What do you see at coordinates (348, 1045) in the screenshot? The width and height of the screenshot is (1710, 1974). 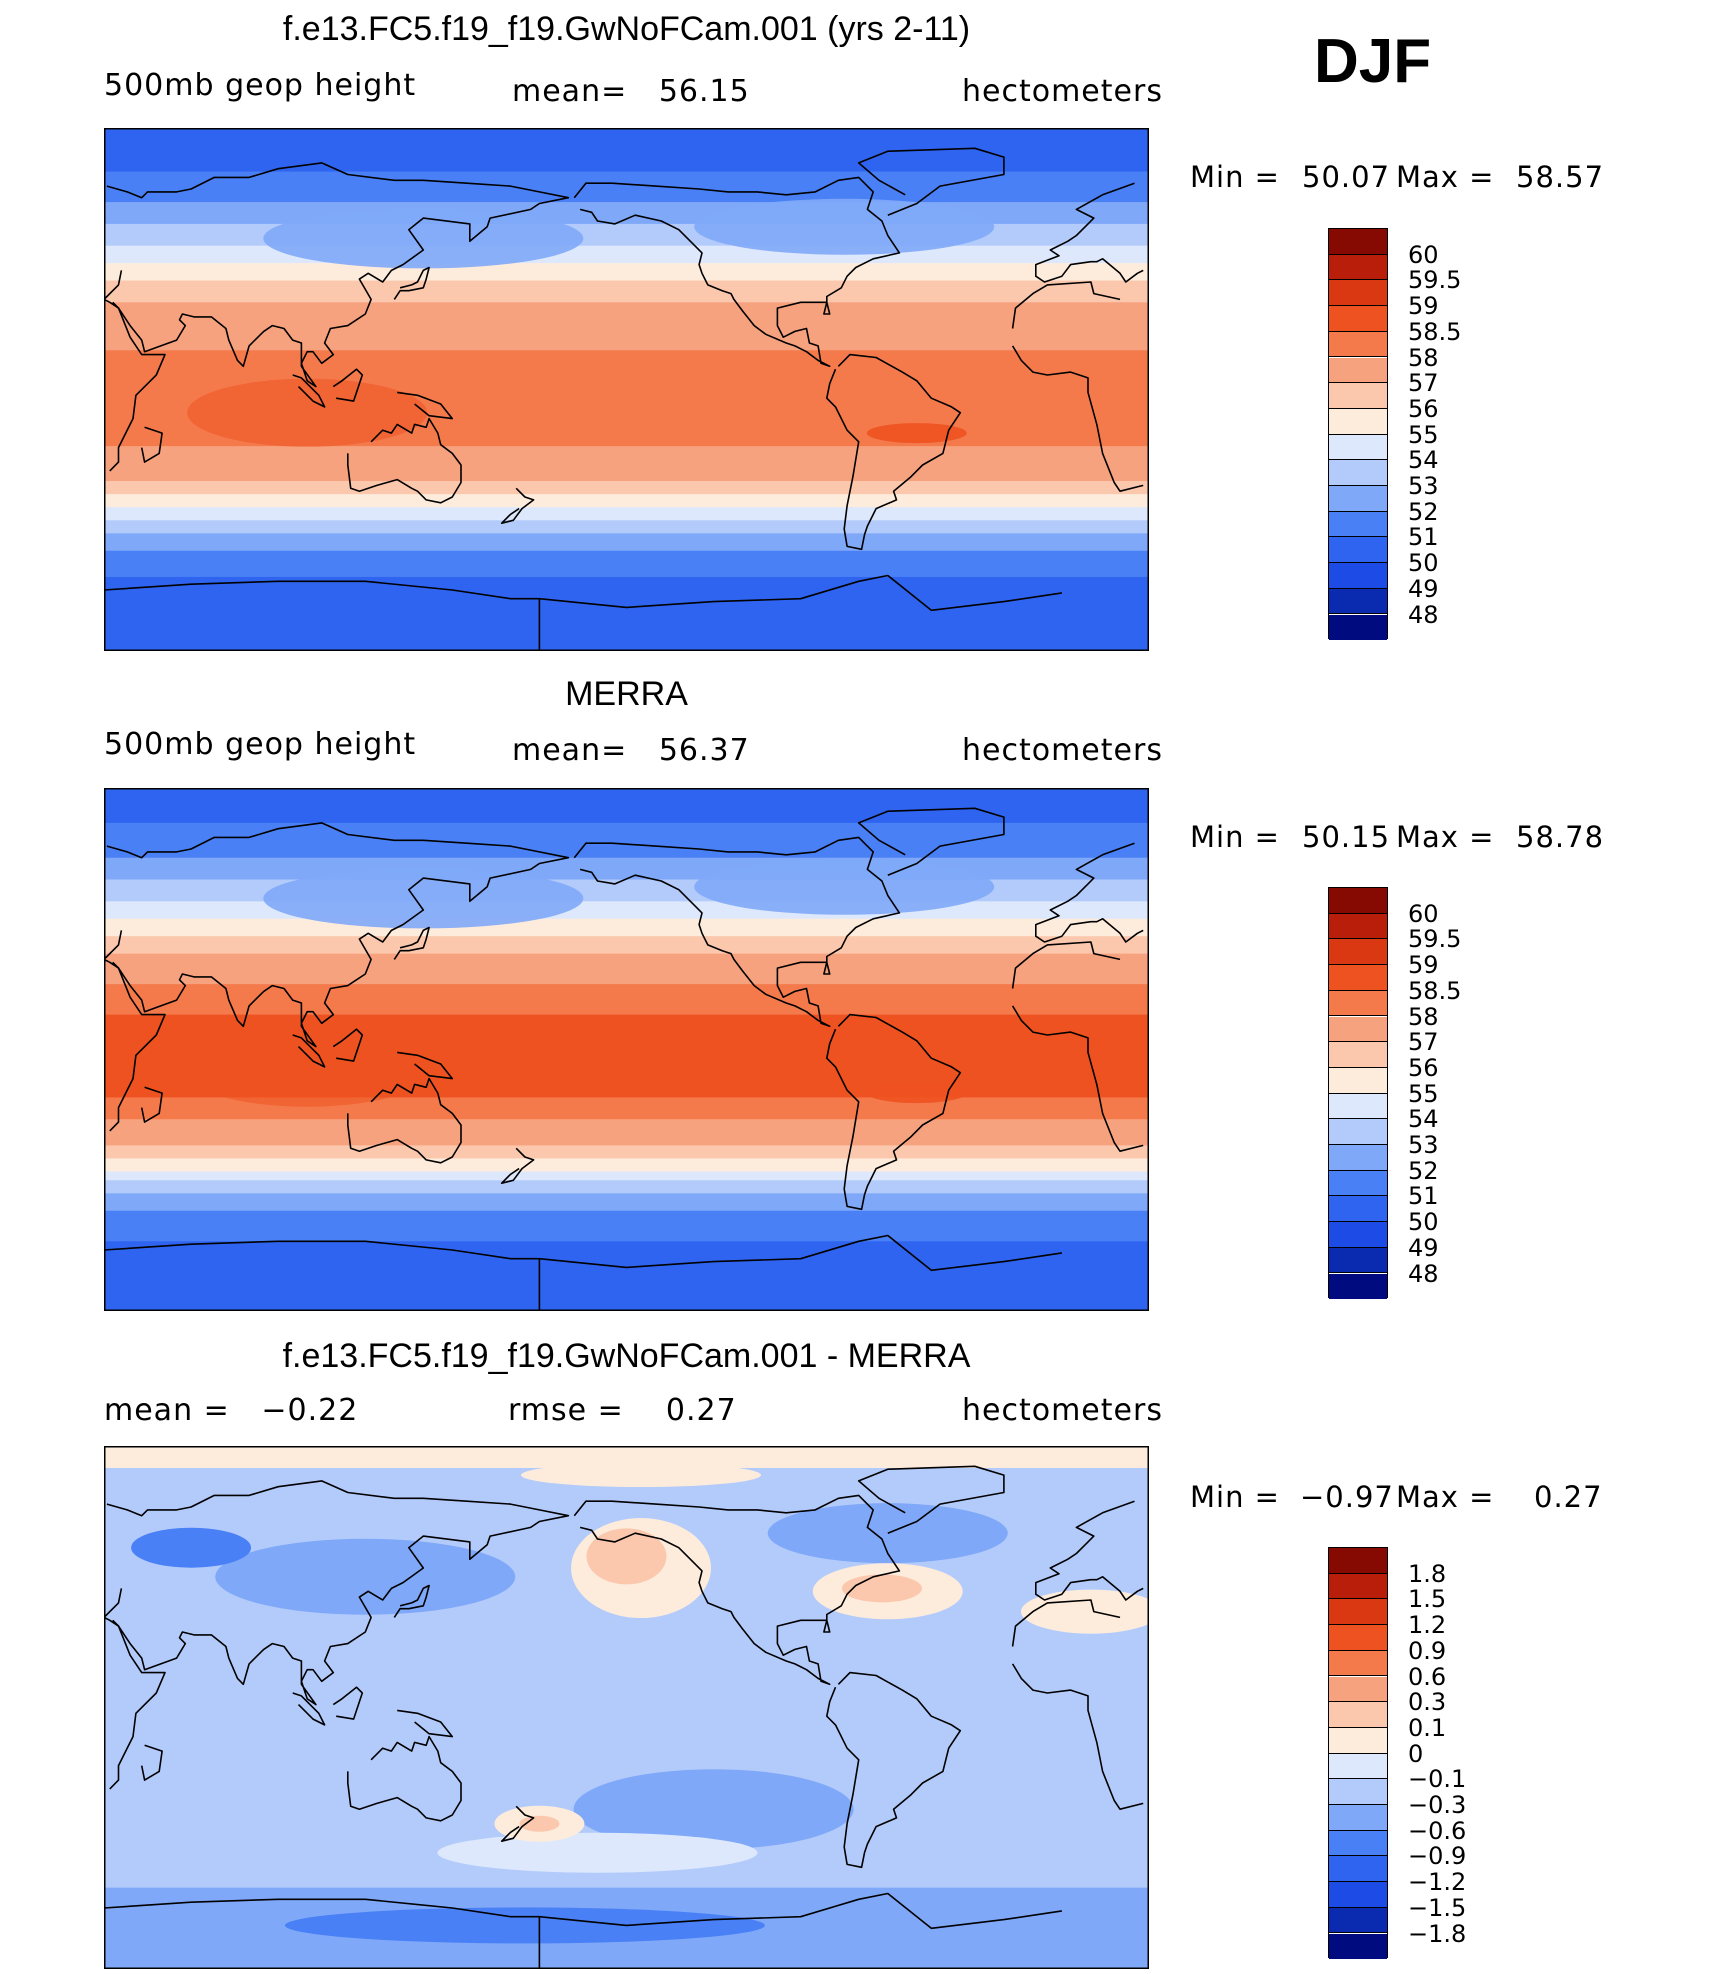 I see `coastline-borneo` at bounding box center [348, 1045].